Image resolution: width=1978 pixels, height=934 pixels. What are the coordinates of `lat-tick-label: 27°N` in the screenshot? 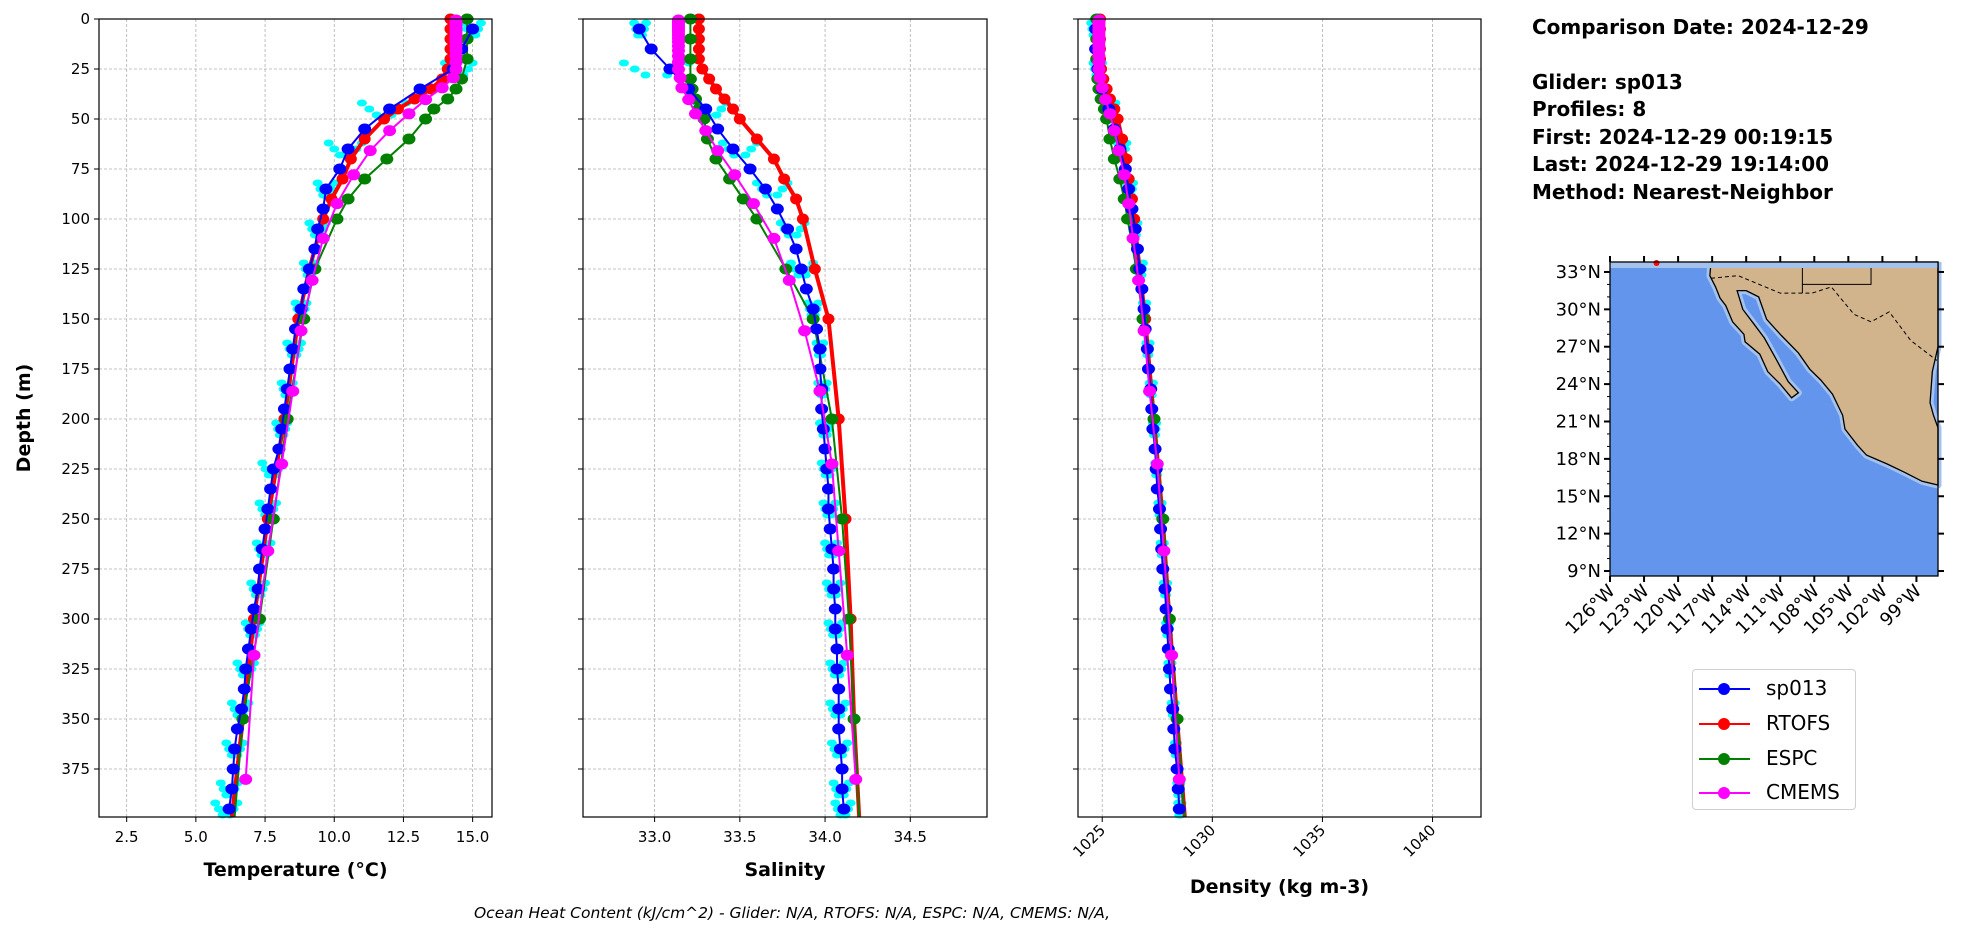 It's located at (1578, 347).